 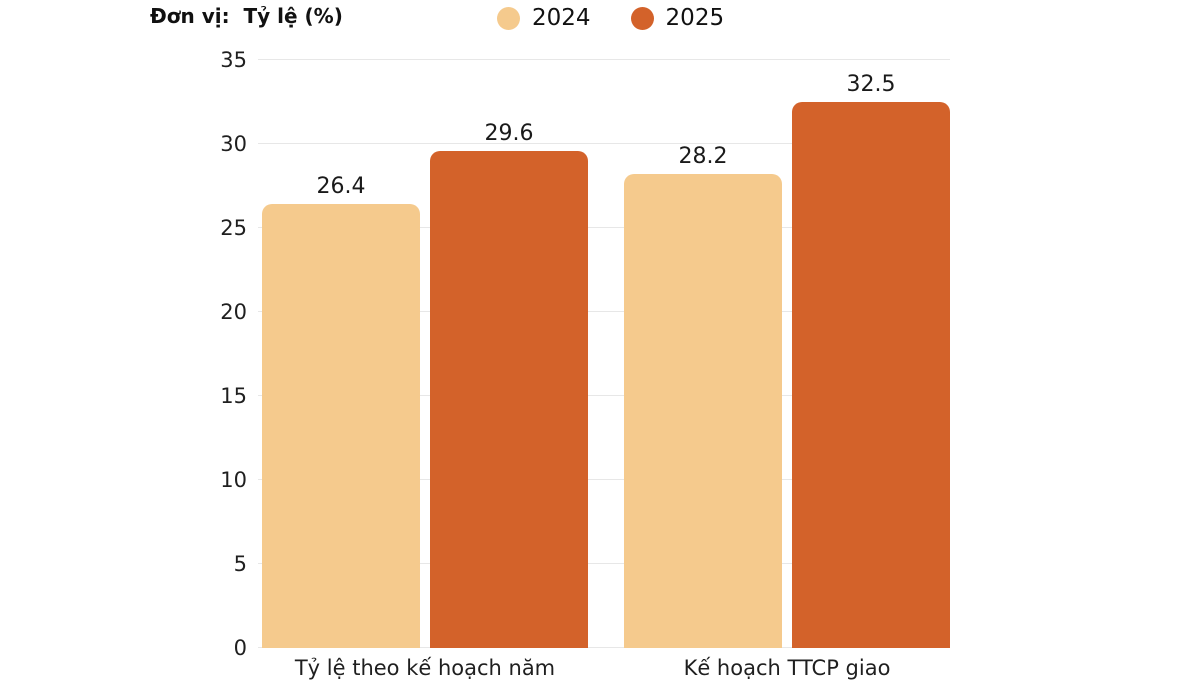 What do you see at coordinates (233, 396) in the screenshot?
I see `y-tick-label-15: 15` at bounding box center [233, 396].